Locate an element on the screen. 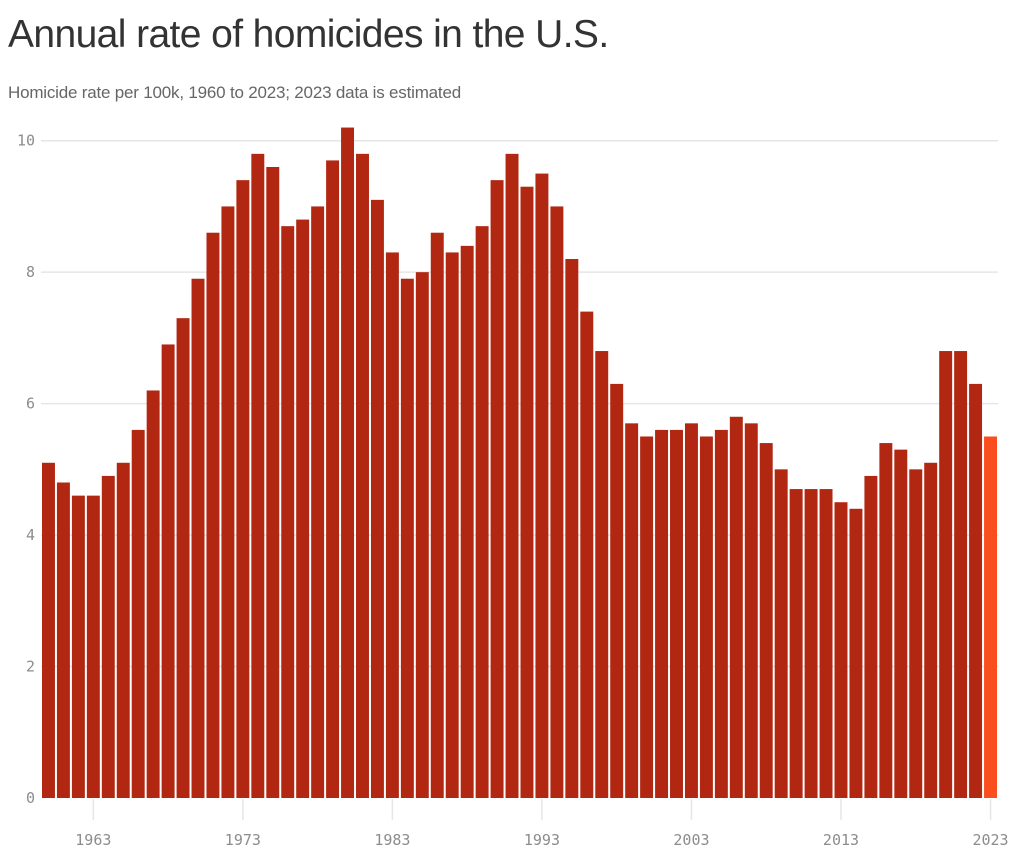  bar: 1966: 5.6 is located at coordinates (138, 613).